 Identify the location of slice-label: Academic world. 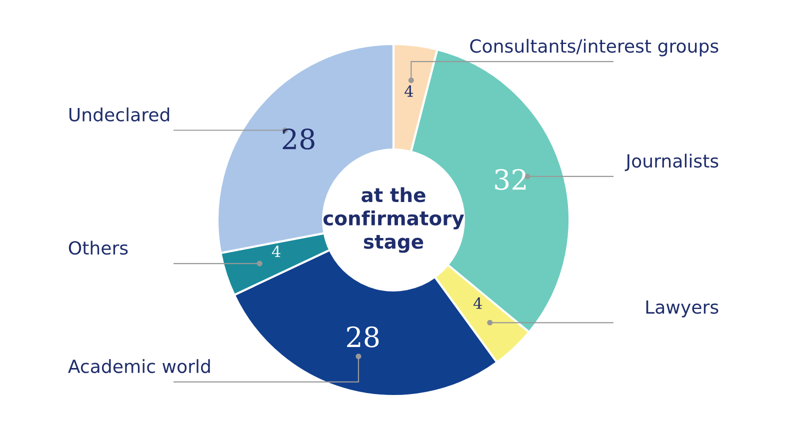
(139, 366).